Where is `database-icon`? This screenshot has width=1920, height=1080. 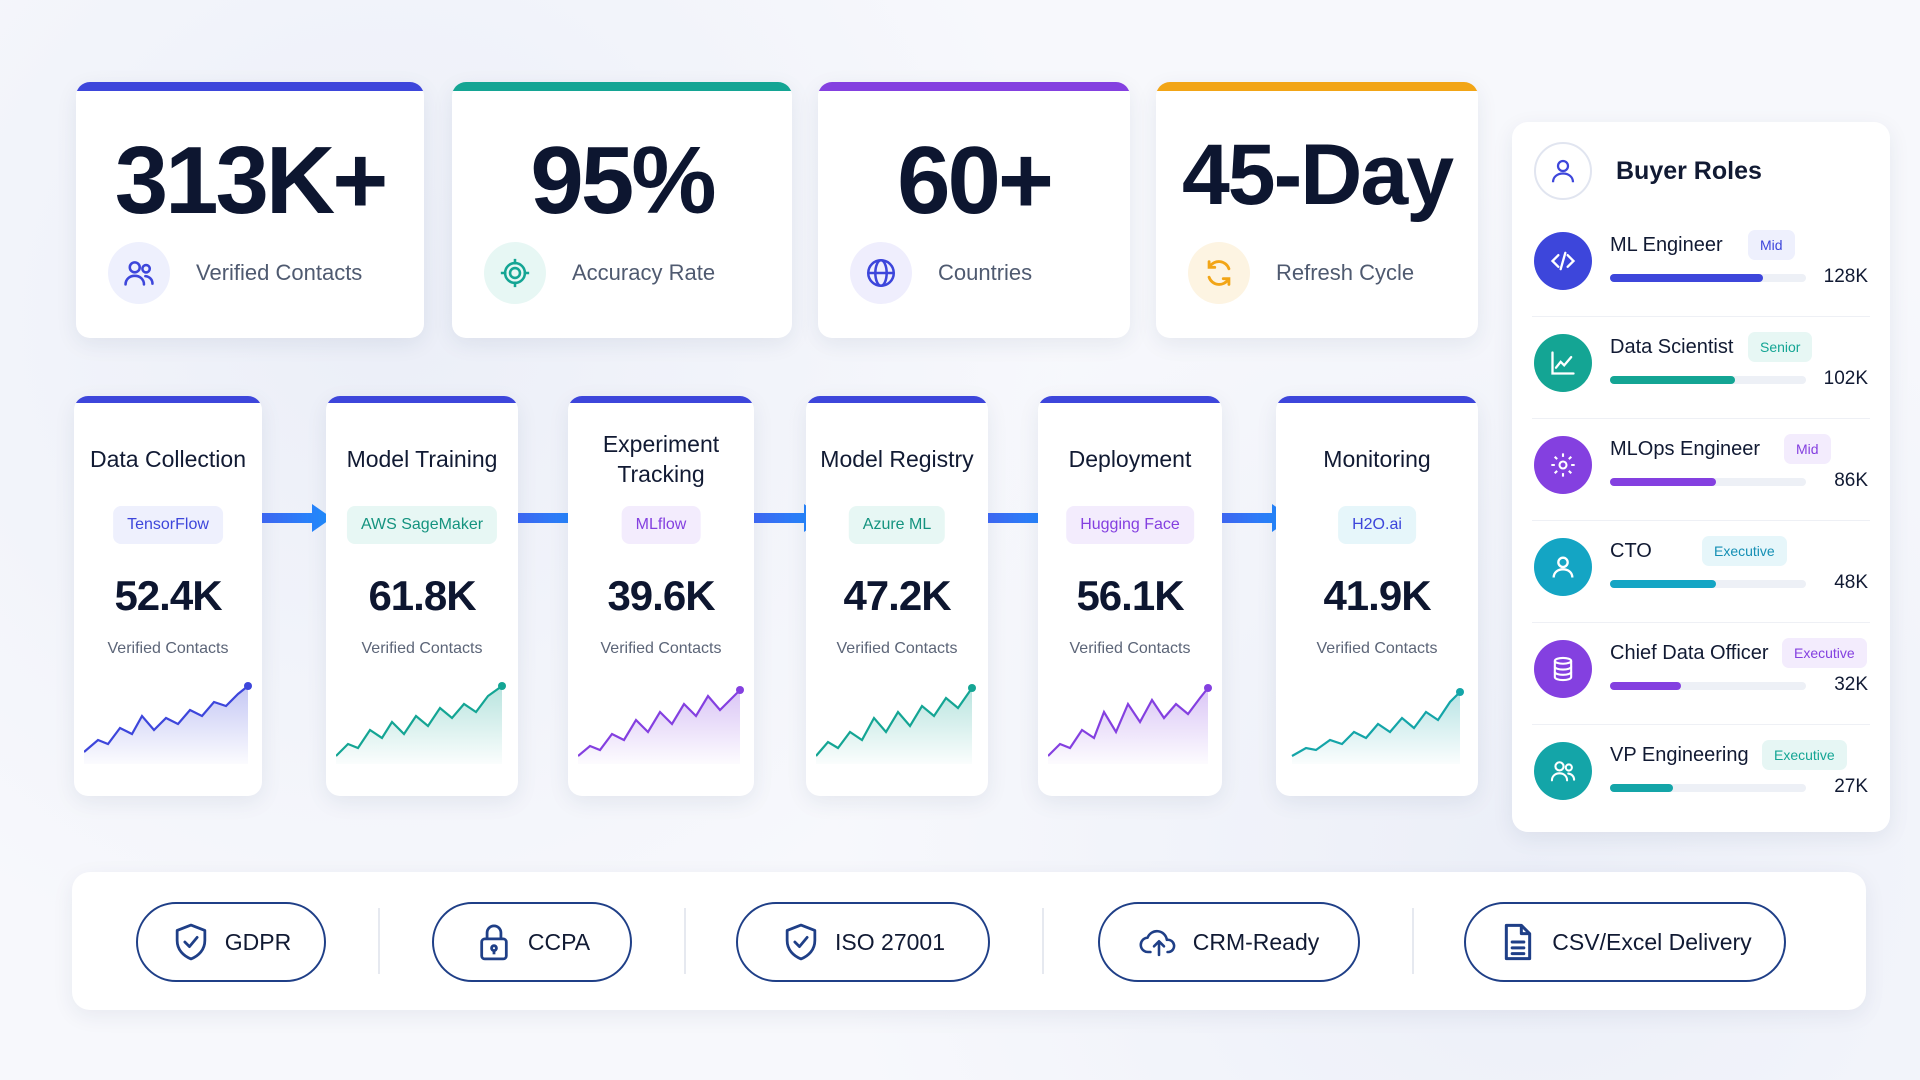
database-icon is located at coordinates (1563, 669).